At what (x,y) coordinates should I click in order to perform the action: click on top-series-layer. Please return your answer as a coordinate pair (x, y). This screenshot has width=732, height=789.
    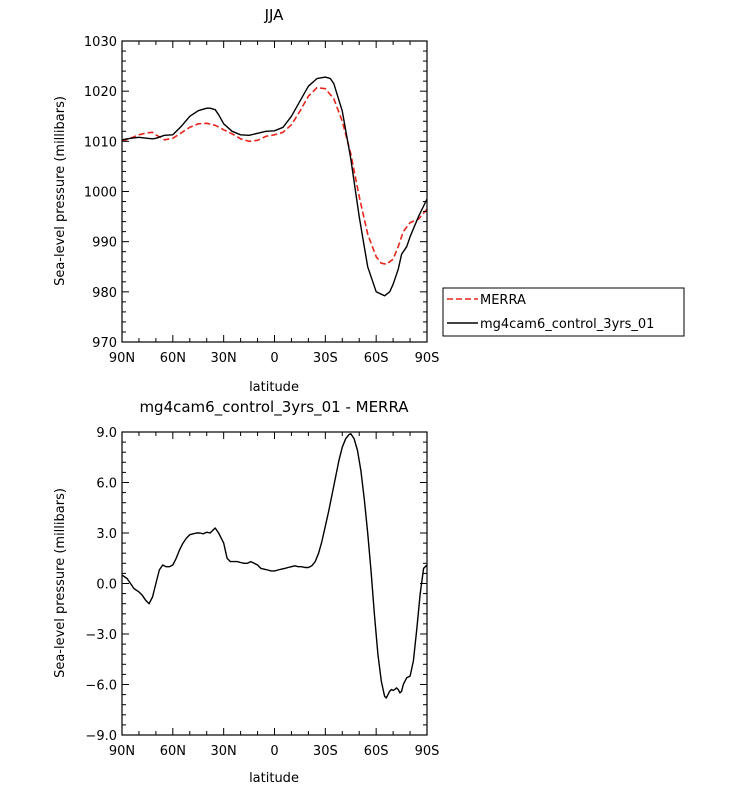
    Looking at the image, I should click on (274, 186).